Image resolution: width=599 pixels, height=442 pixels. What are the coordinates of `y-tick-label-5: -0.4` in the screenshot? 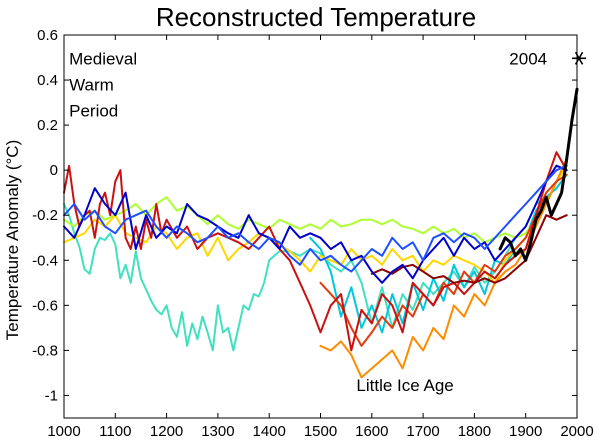 It's located at (45, 260).